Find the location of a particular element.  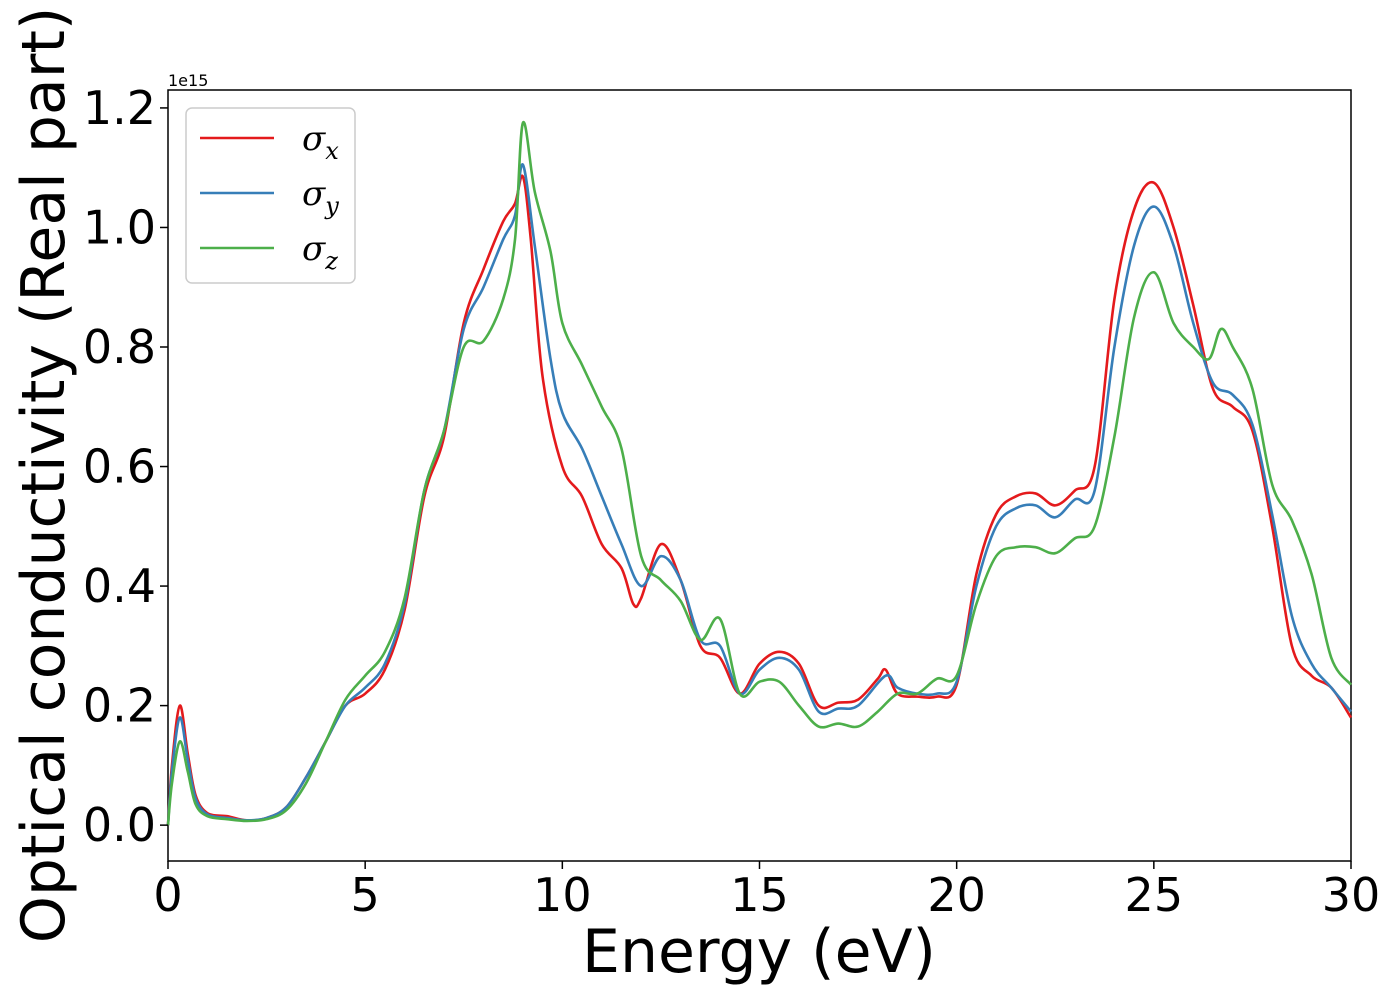

y-tick-label: 0.2 is located at coordinates (119, 706).